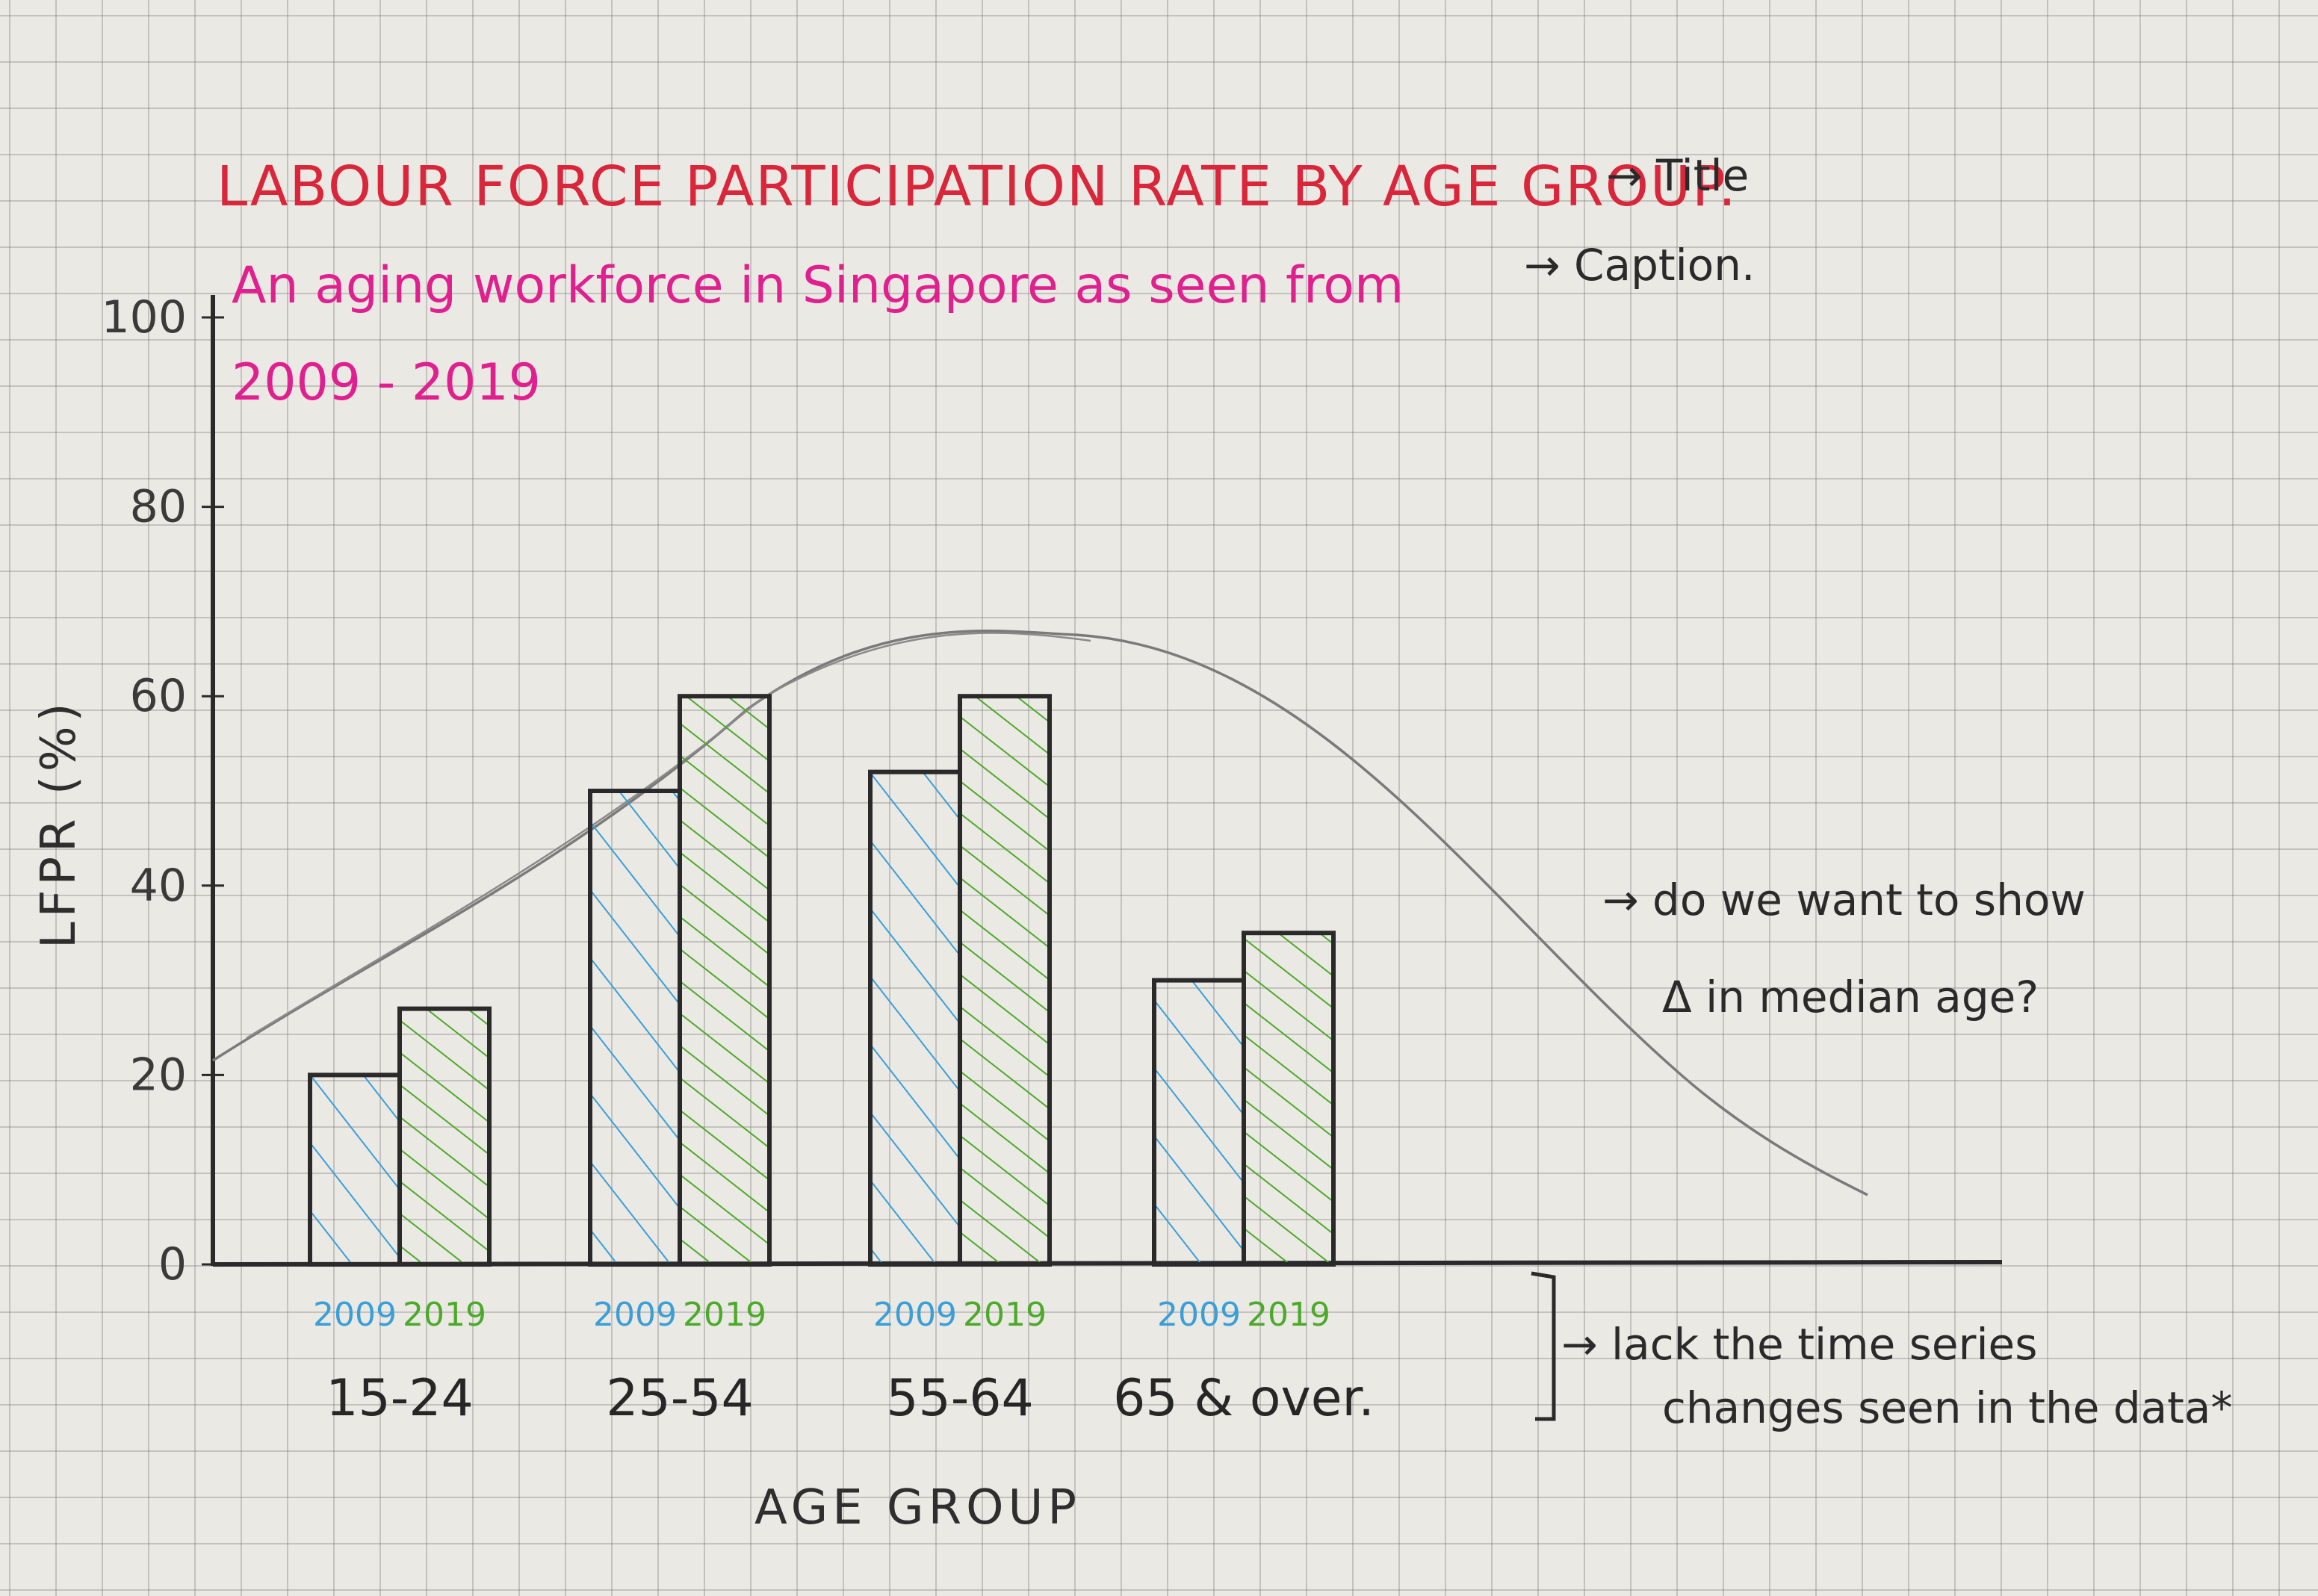 The height and width of the screenshot is (1596, 2318). Describe the element at coordinates (1108, 1263) in the screenshot. I see `x-axis-line` at that location.